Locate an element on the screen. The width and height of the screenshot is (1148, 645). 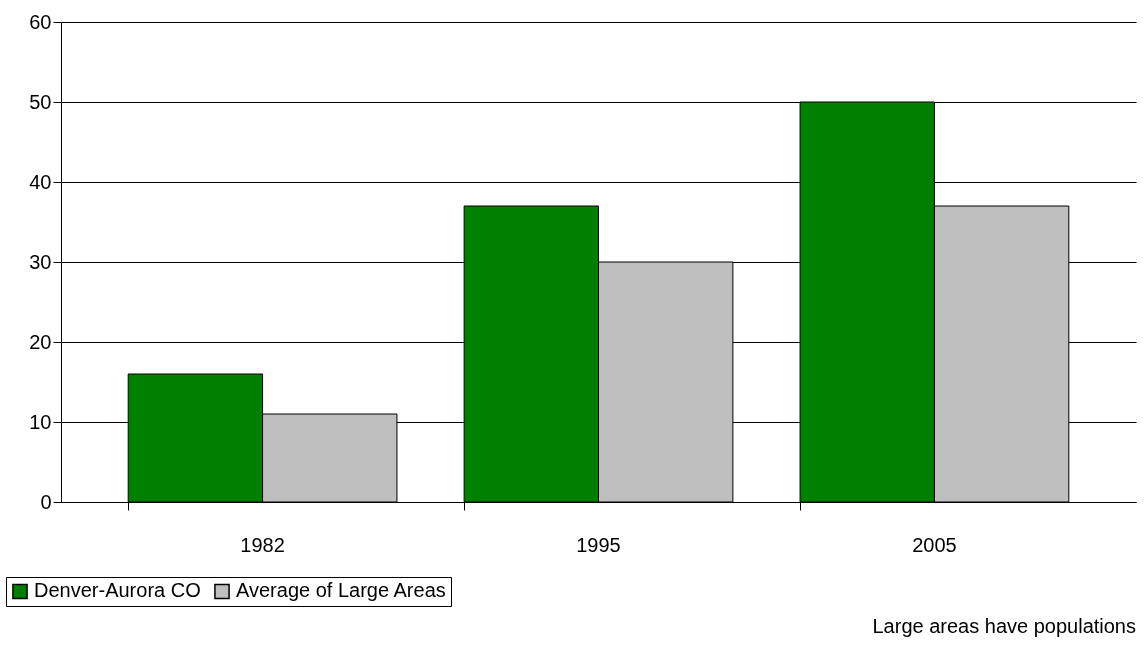
y-tick-label: 40 is located at coordinates (40, 181).